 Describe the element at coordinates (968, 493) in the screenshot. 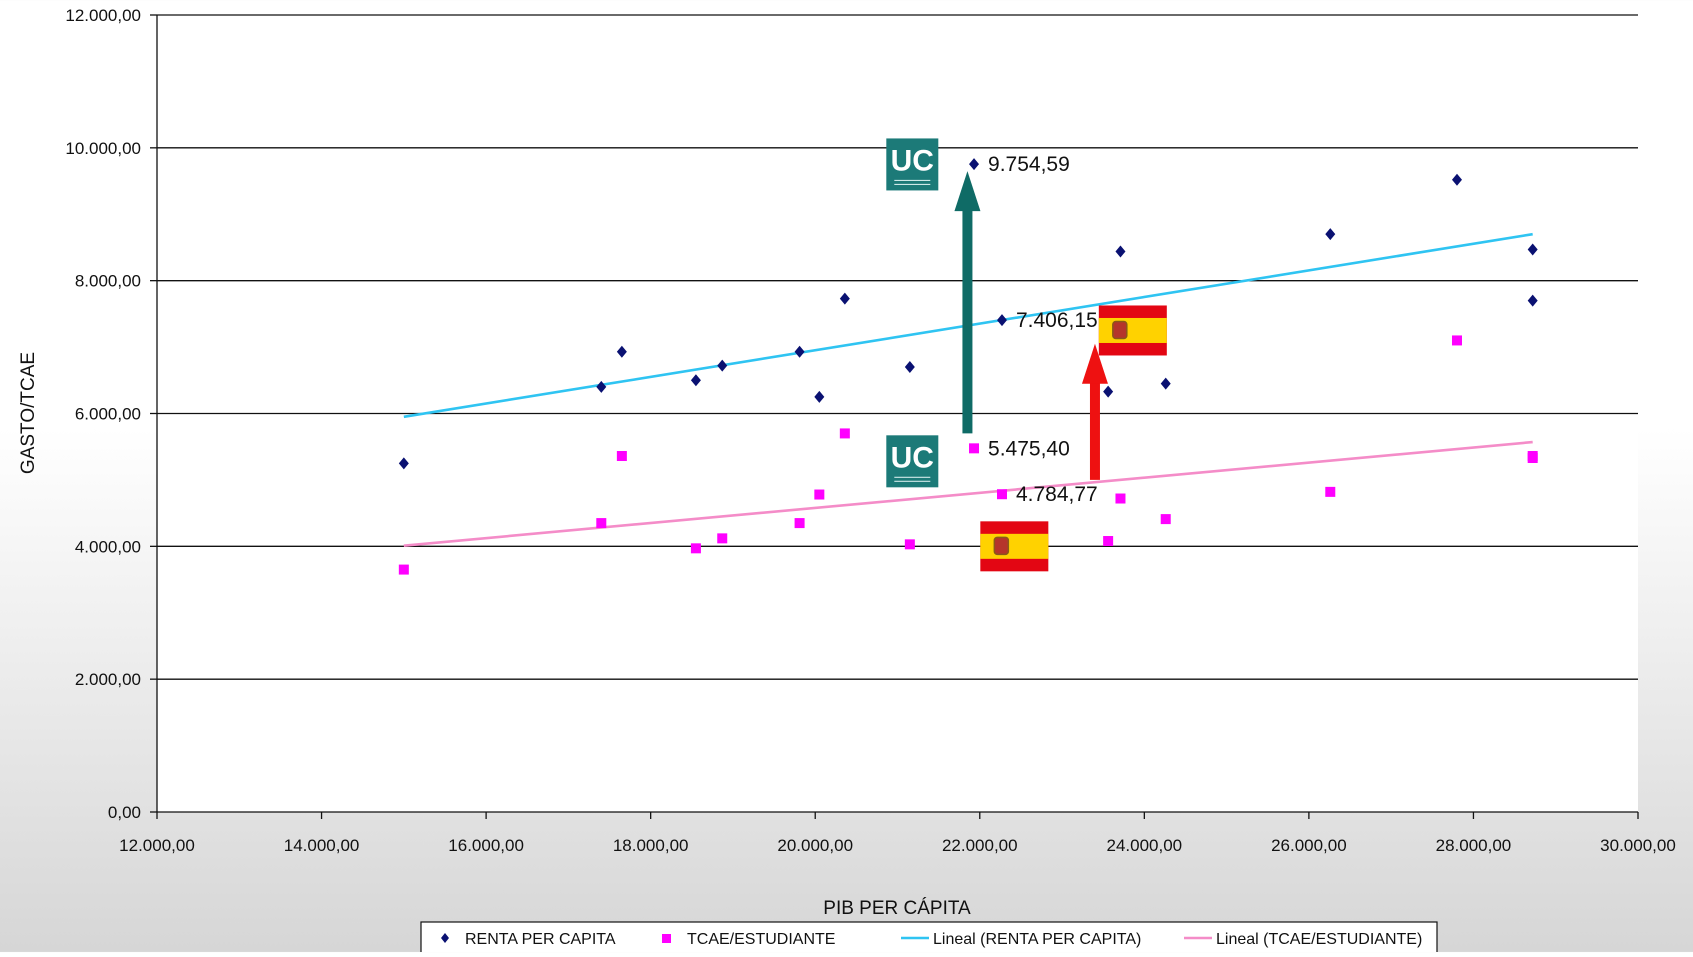

I see `trendline` at that location.